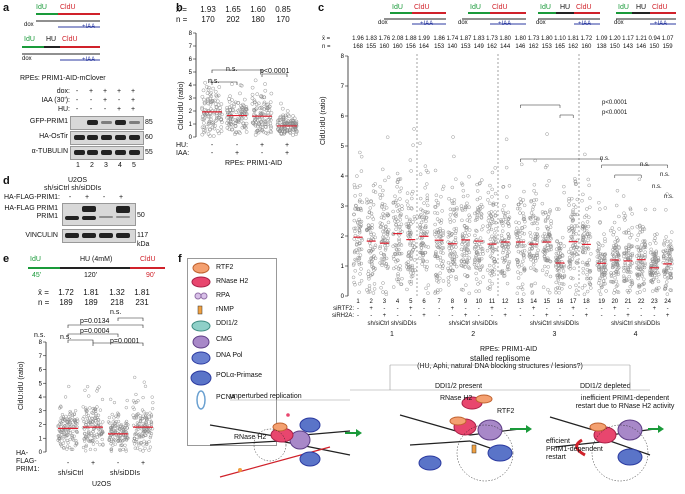 This screenshot has height=494, width=685. What do you see at coordinates (547, 316) in the screenshot?
I see `sirh2a-value: +` at bounding box center [547, 316].